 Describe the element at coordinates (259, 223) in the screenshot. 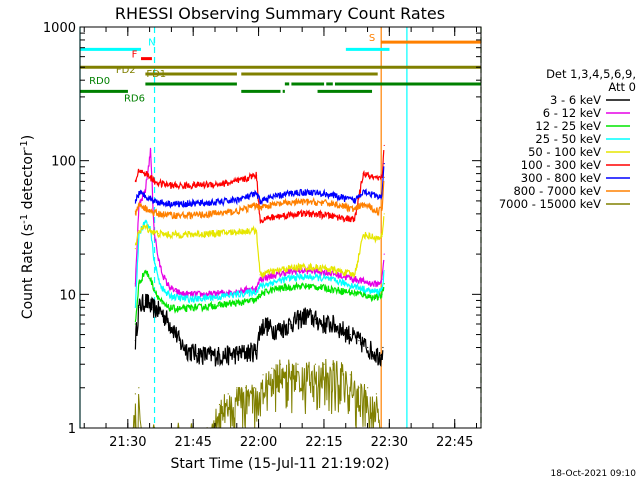

I see `series-6-12-kev` at that location.